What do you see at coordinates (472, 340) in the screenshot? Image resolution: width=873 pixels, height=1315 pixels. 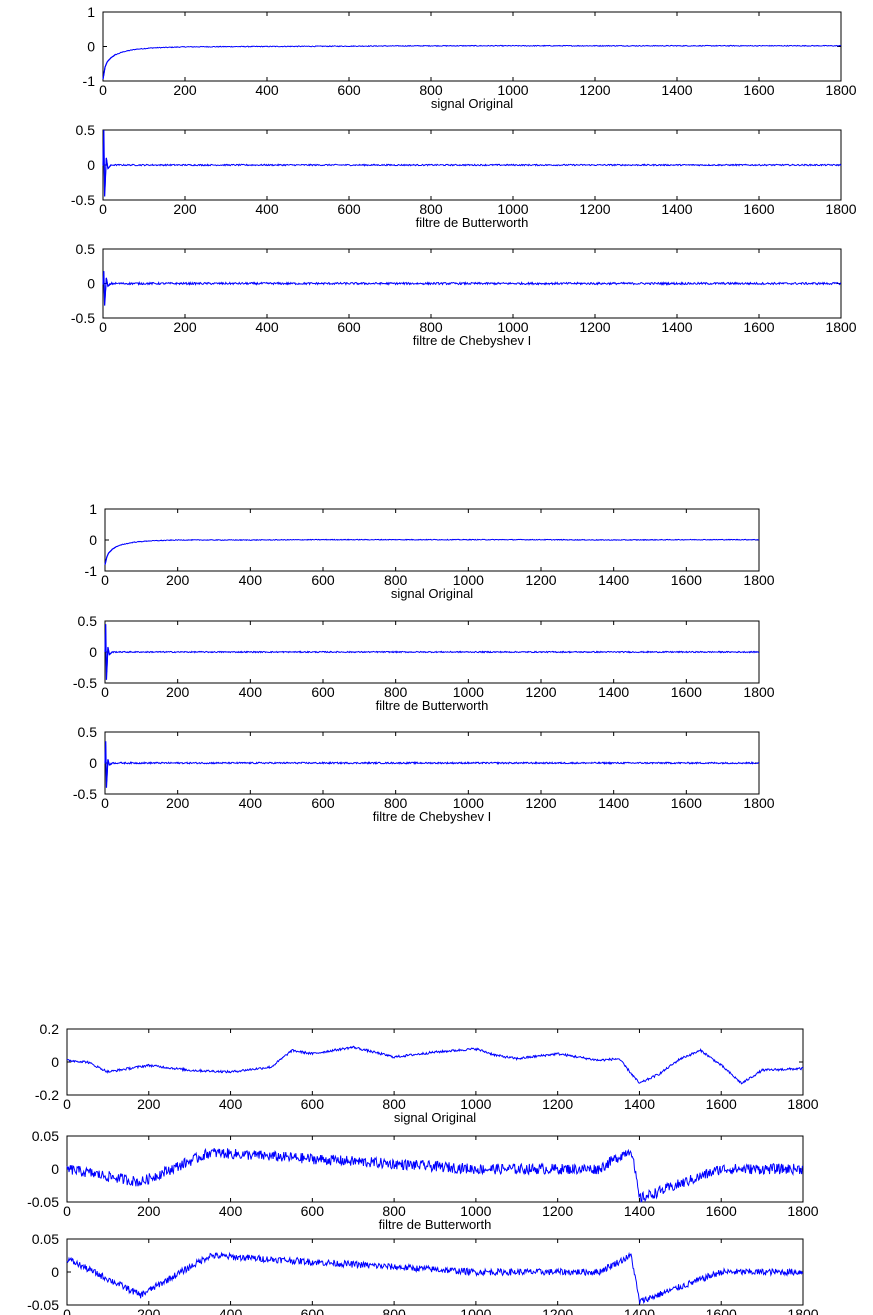 I see `x-axis-label: filtre de Chebyshev I` at bounding box center [472, 340].